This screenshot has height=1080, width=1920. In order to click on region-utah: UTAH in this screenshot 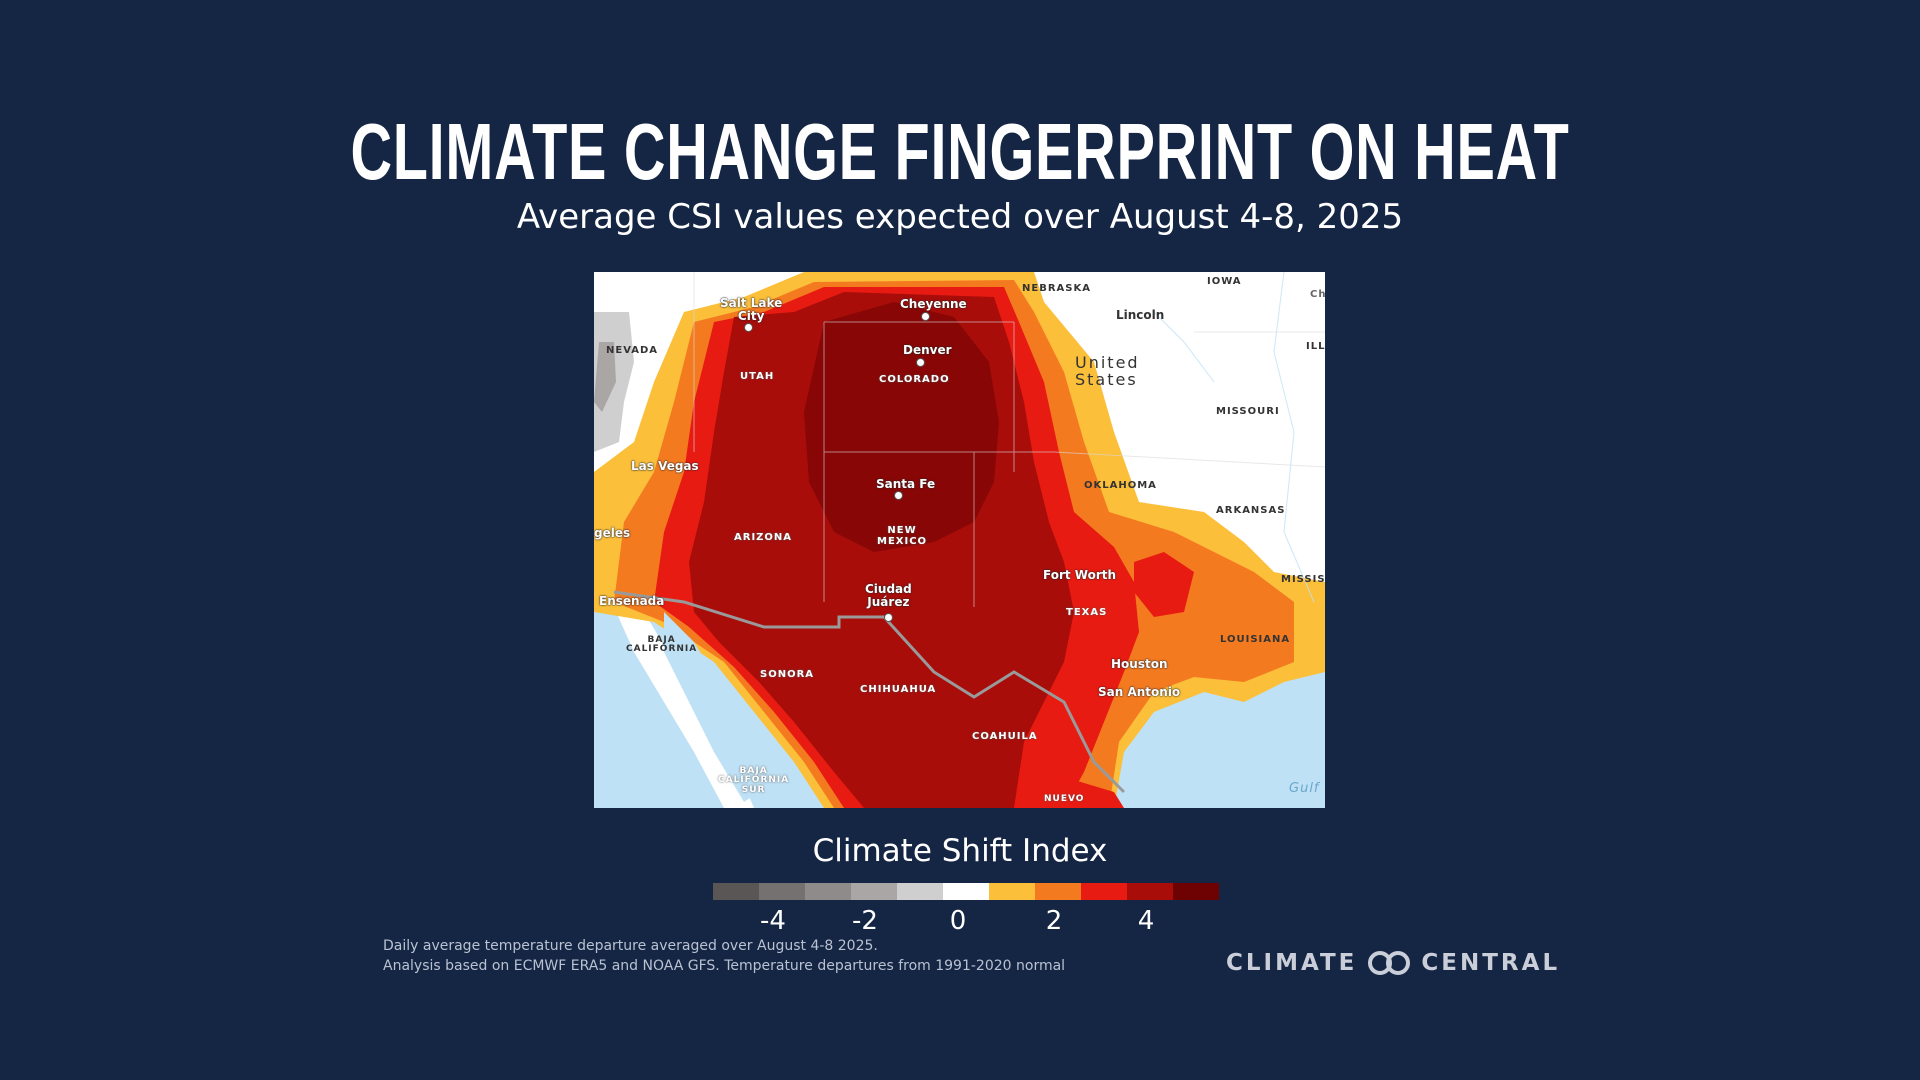, I will do `click(757, 376)`.